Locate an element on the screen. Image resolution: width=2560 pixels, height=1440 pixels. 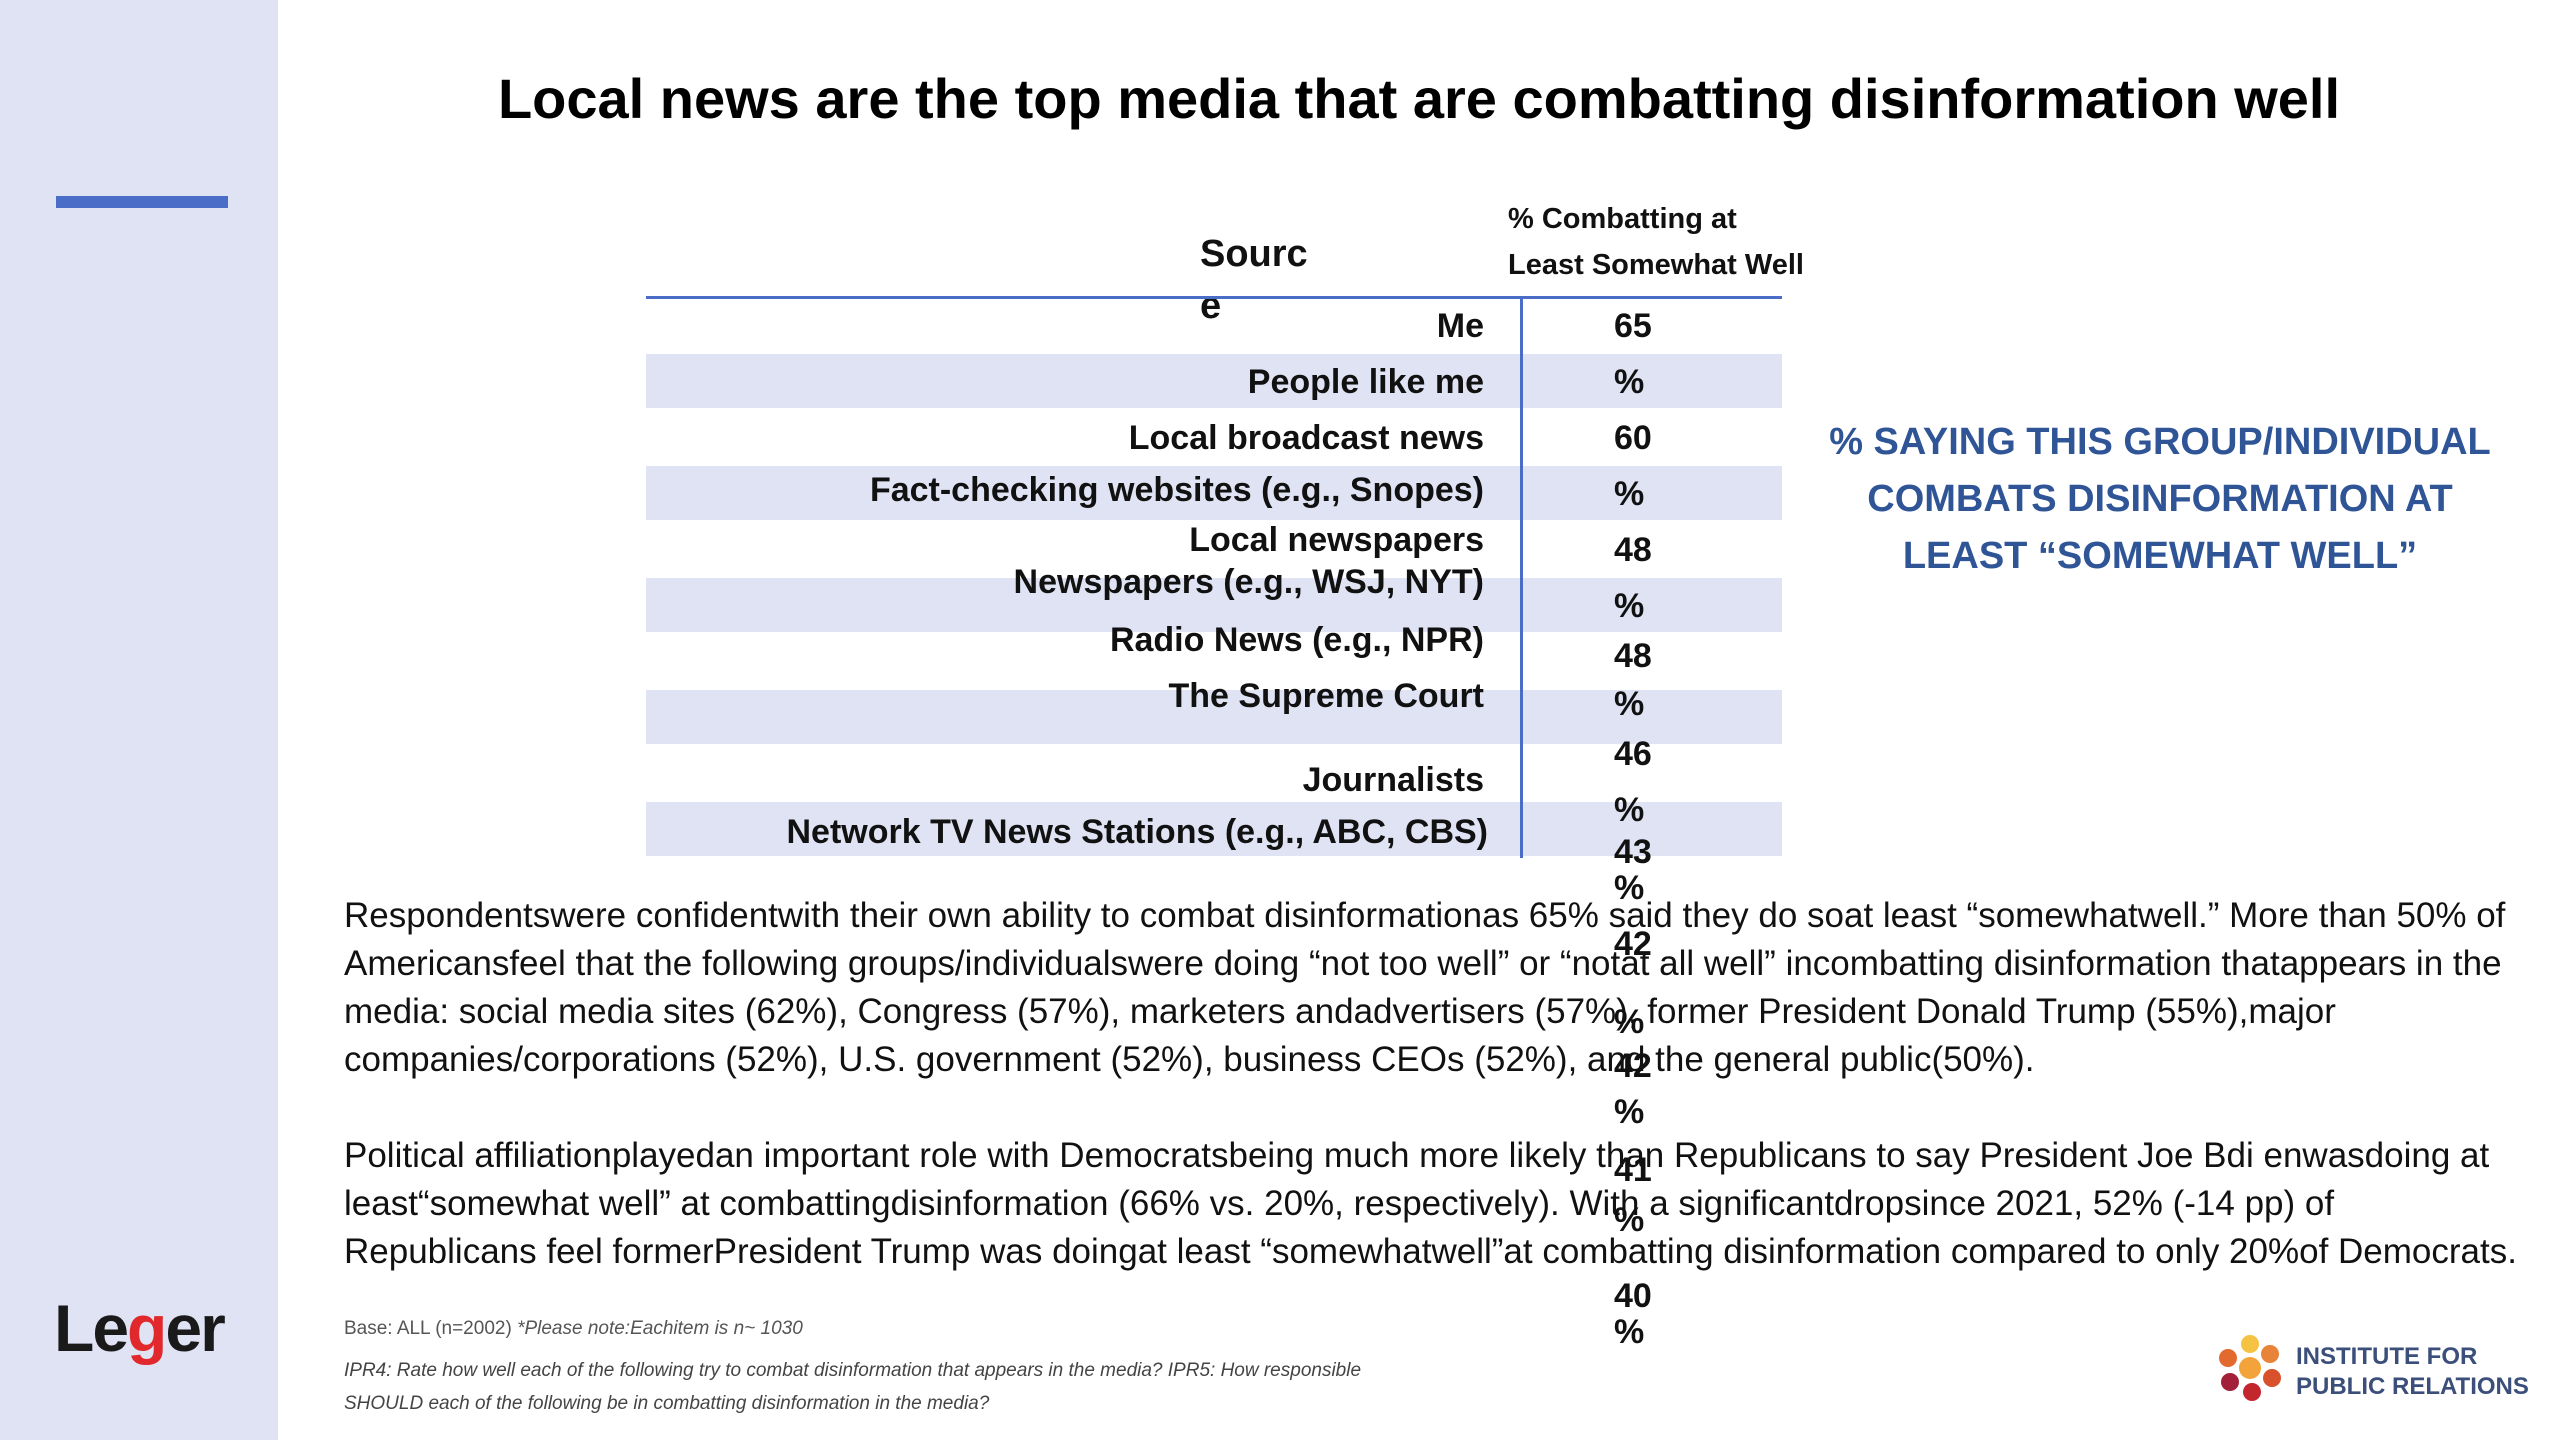
ipr-logo: INSTITUTE FOR PUBLIC RELATIONS is located at coordinates (2370, 1368).